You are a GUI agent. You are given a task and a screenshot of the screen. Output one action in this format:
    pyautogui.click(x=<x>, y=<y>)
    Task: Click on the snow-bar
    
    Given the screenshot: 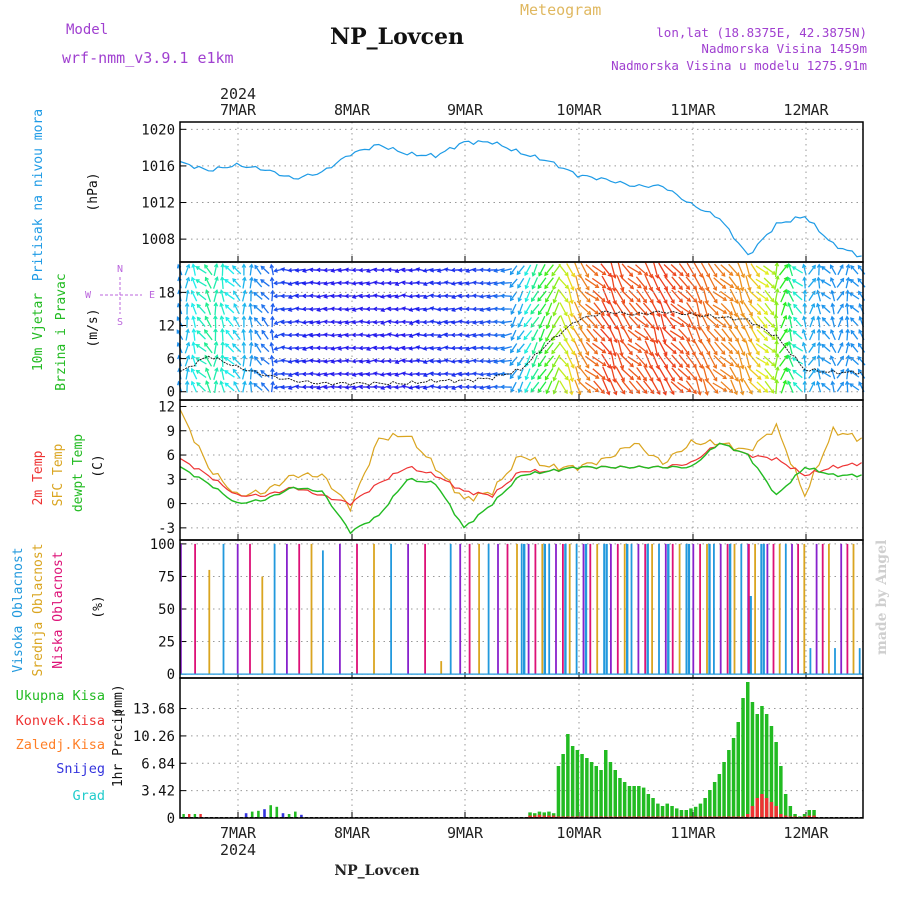 What is the action you would take?
    pyautogui.click(x=270, y=811)
    